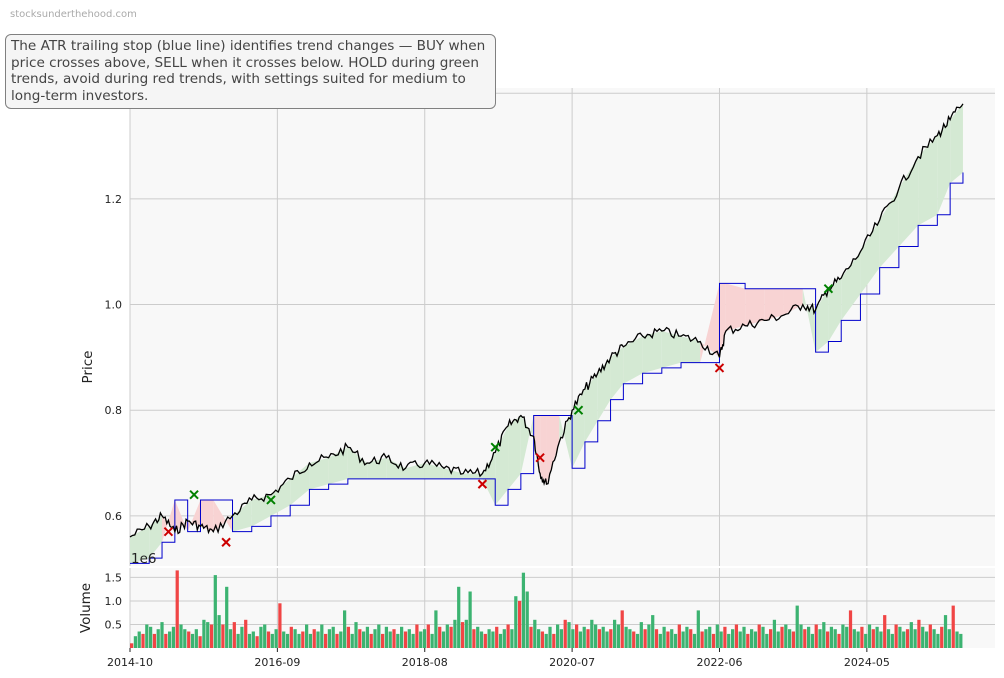 This screenshot has height=678, width=1004. What do you see at coordinates (73, 14) in the screenshot?
I see `watermark: stocksunderthehood.com` at bounding box center [73, 14].